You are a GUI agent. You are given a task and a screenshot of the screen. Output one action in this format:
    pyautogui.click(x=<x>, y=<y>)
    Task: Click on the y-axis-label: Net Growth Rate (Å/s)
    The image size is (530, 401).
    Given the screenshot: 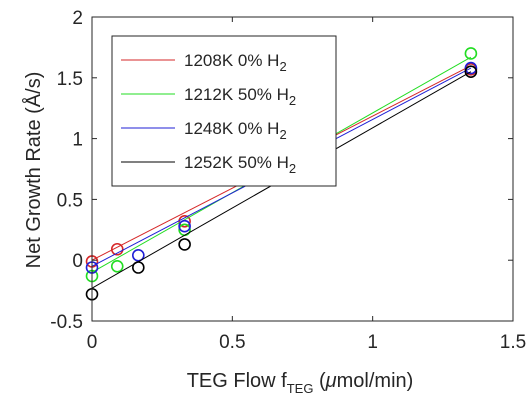 What is the action you would take?
    pyautogui.click(x=33, y=170)
    